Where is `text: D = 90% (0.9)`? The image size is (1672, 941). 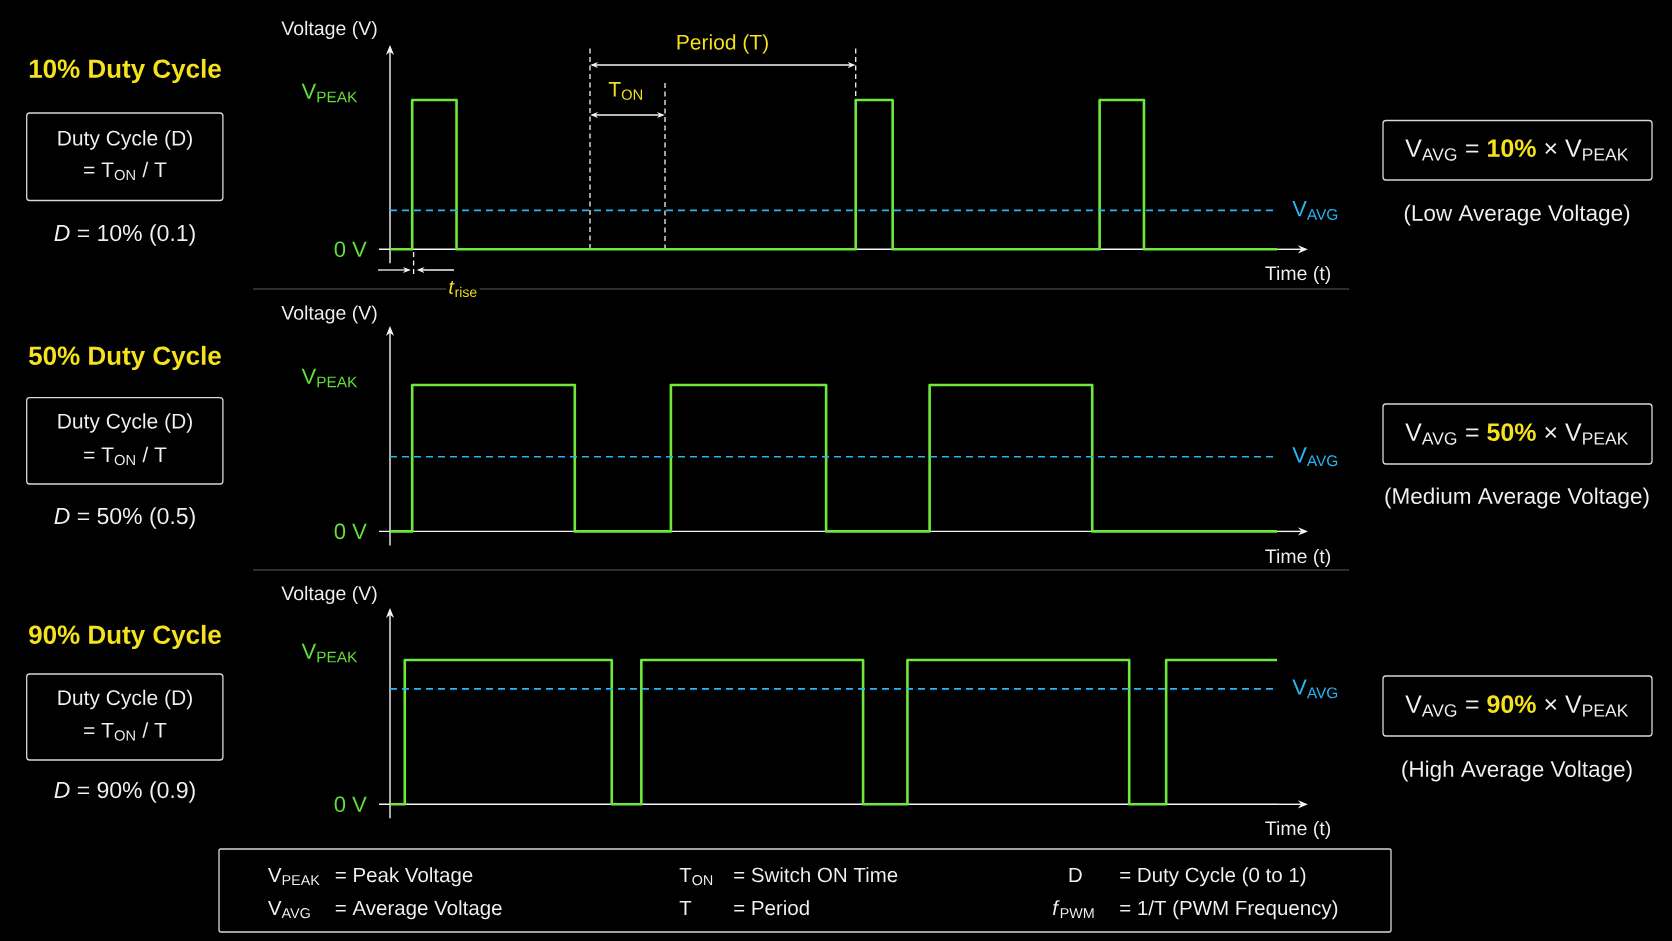
text: D = 90% (0.9) is located at coordinates (124, 792).